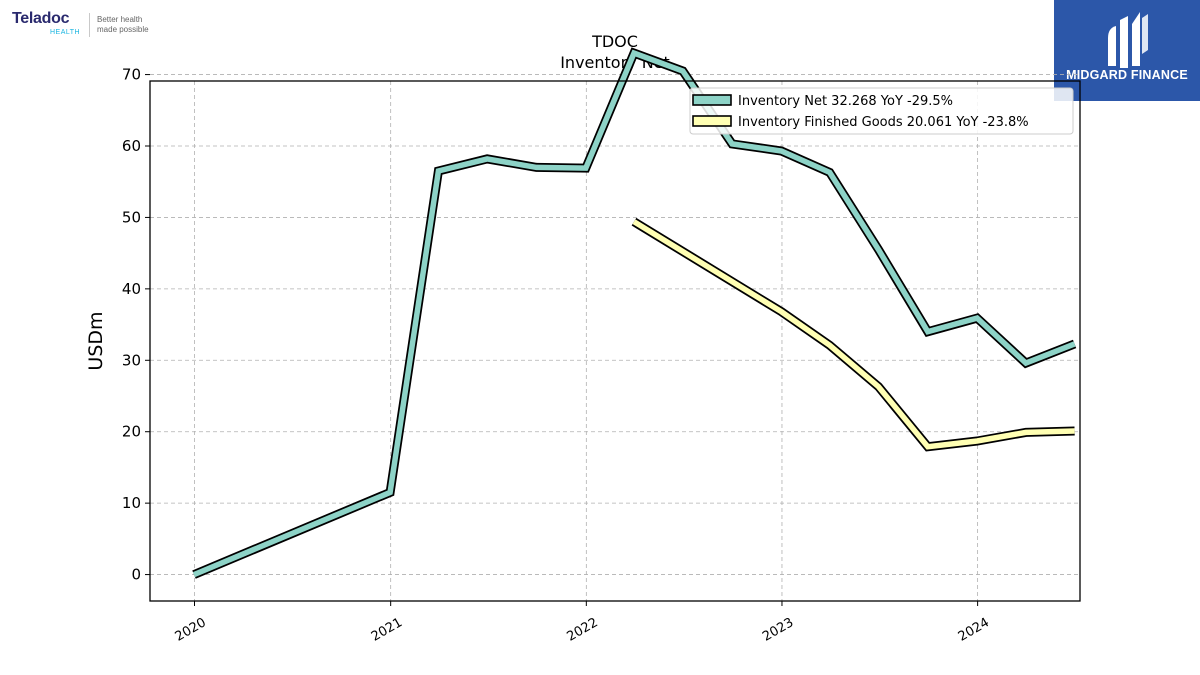  I want to click on y-axis-label: USDm, so click(96, 340).